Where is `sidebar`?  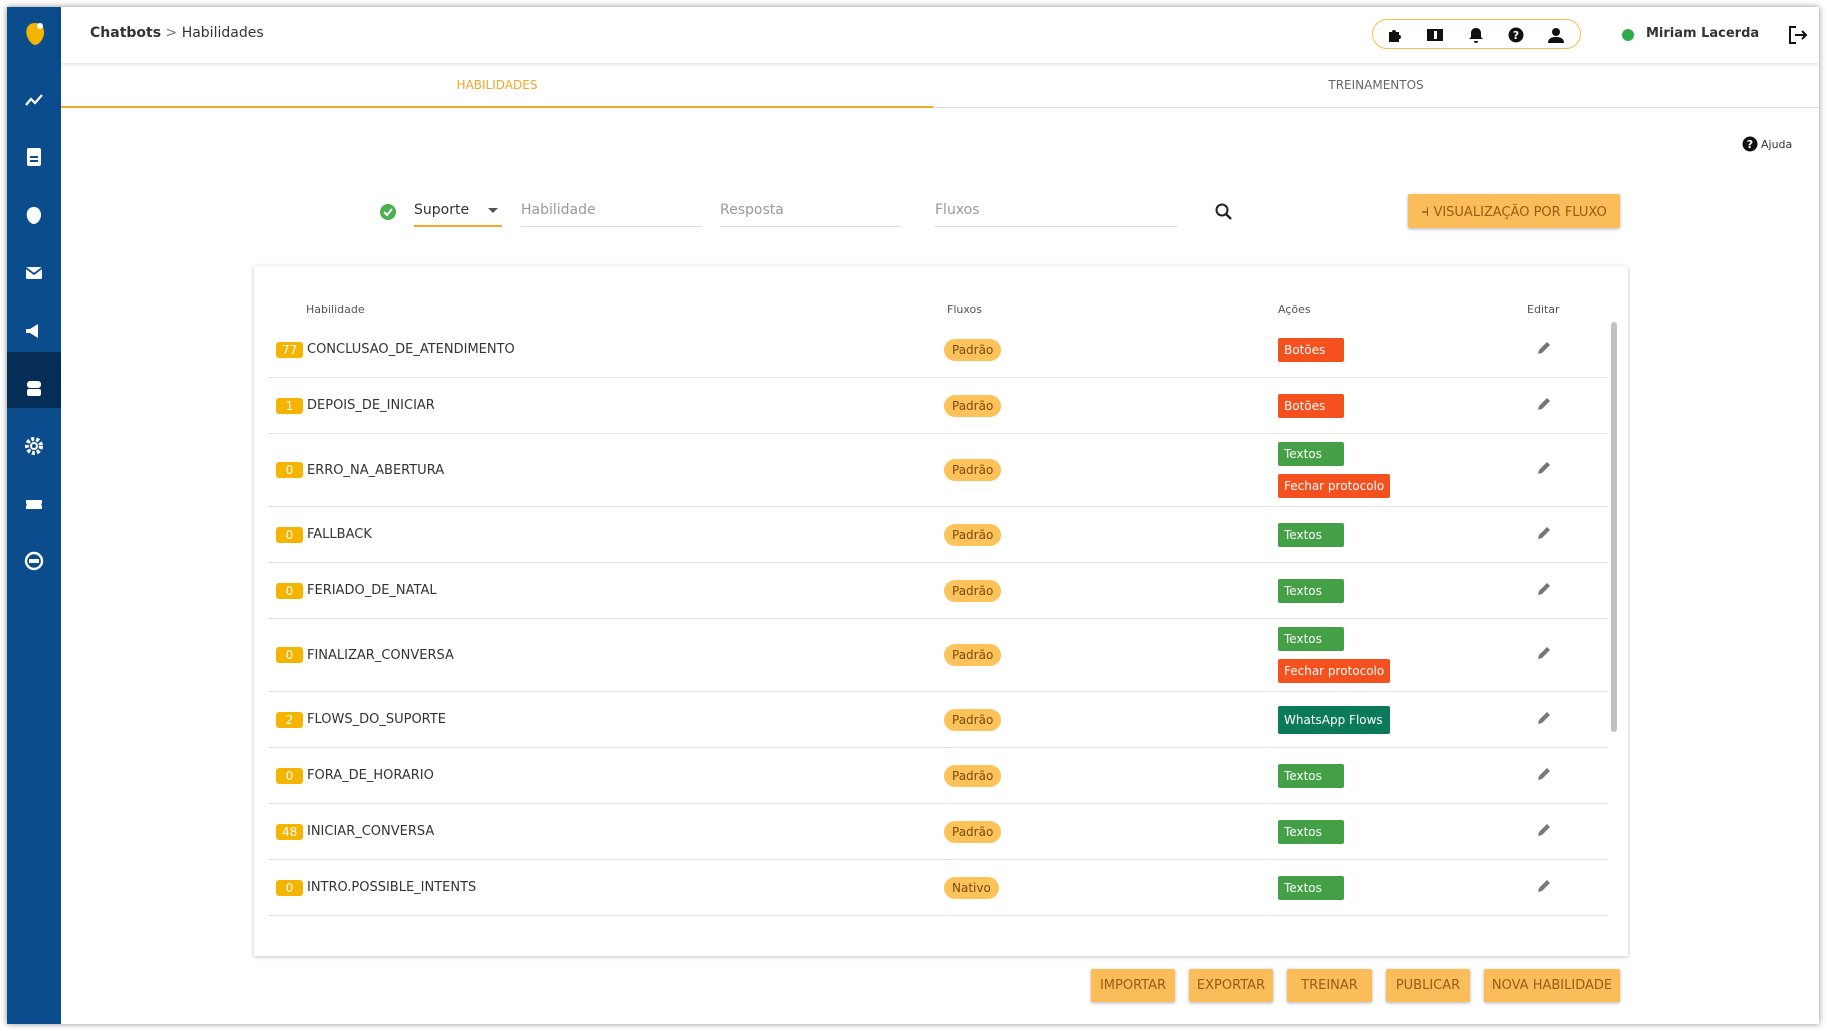
sidebar is located at coordinates (34, 515).